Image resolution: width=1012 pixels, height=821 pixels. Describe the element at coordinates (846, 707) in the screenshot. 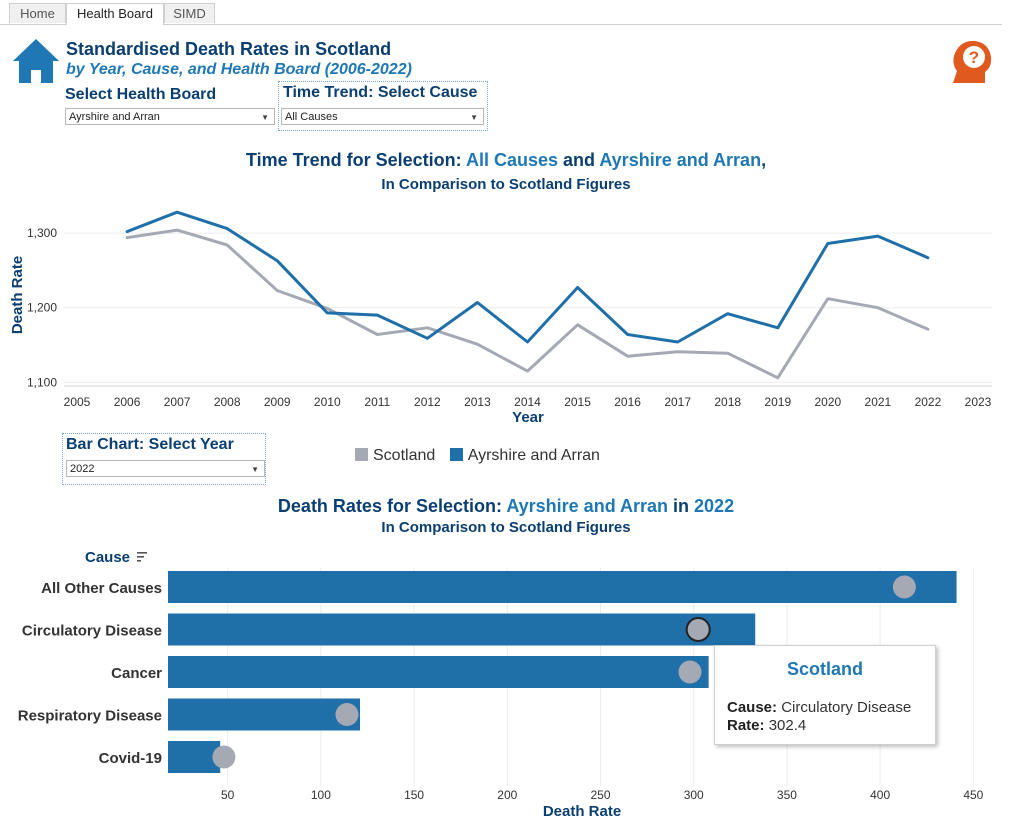

I see `tooltip-cause-value: Circulatory Disease` at that location.